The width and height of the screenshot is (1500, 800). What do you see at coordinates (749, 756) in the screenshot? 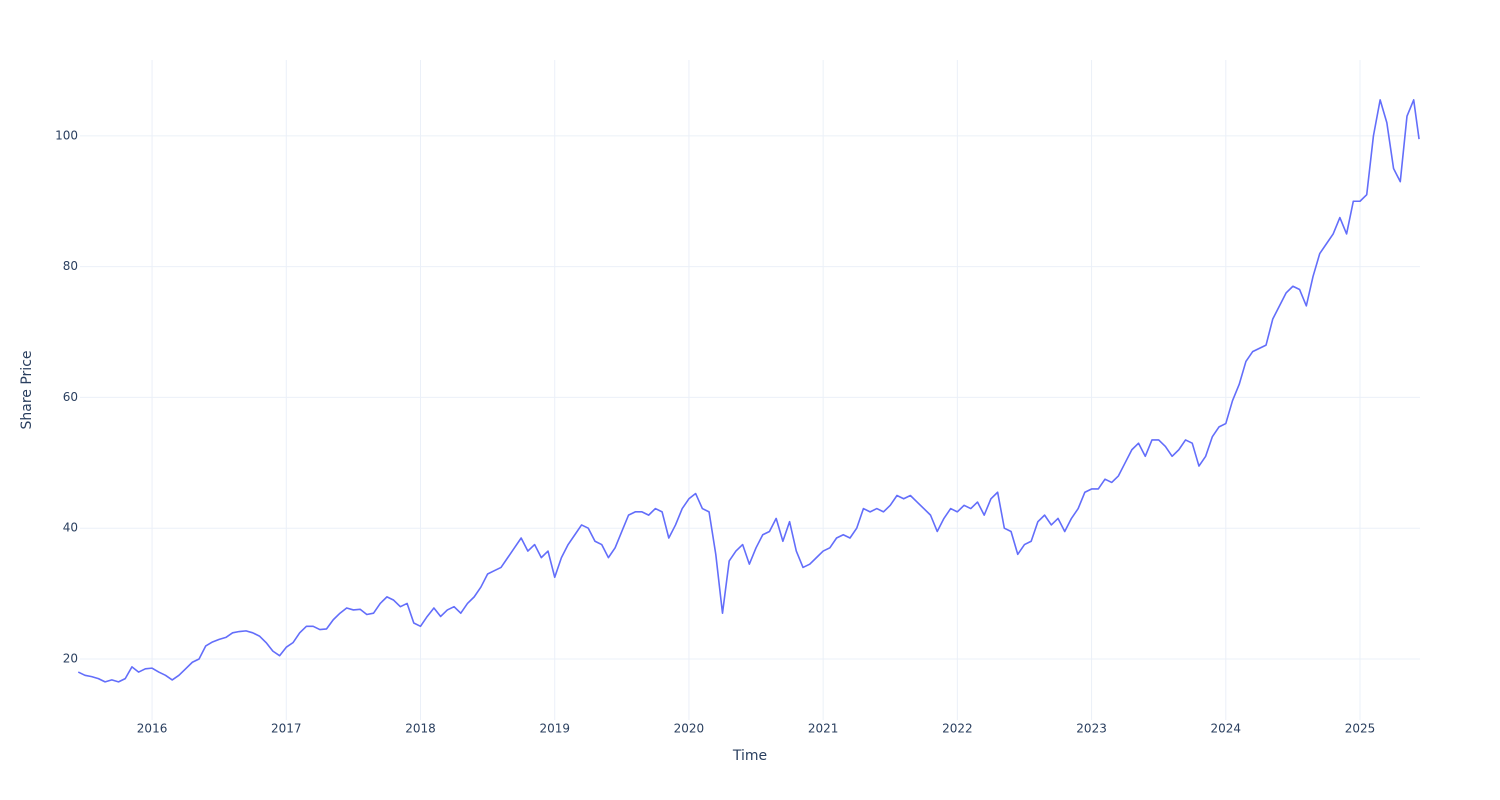
I see `x-axis-title: Time` at bounding box center [749, 756].